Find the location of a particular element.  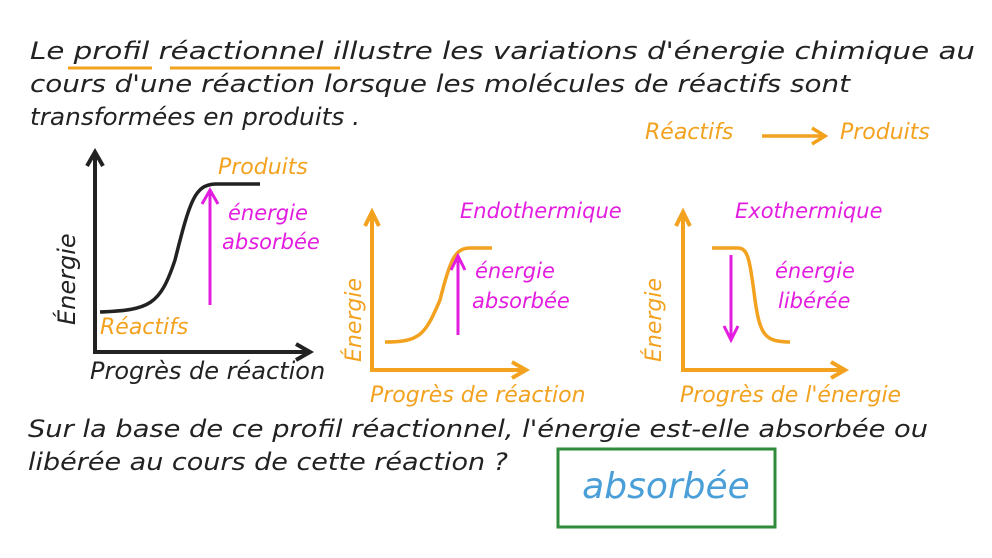

answer-box is located at coordinates (666, 488).